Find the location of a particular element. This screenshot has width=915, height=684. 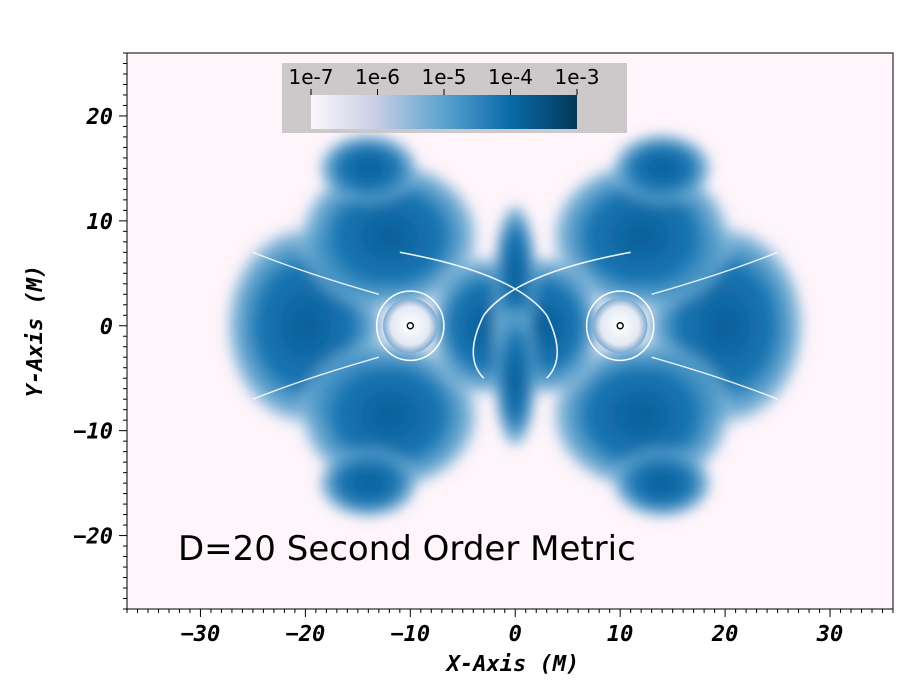

colorbar-tick-label: 1e-5 is located at coordinates (444, 77).